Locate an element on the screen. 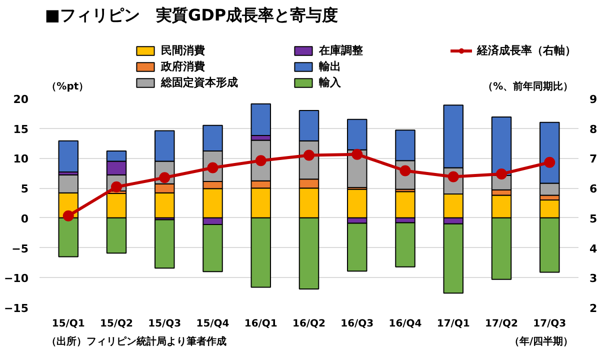 The width and height of the screenshot is (600, 350). y2-tick-label: 3 is located at coordinates (594, 279).